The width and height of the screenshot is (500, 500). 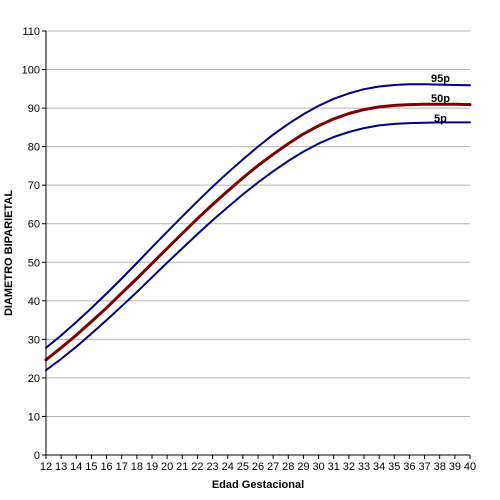 I want to click on y-tick-label: 110, so click(x=31, y=32).